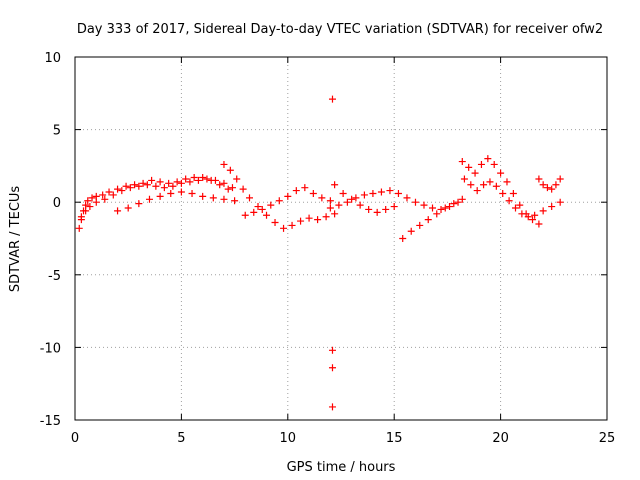 Image resolution: width=640 pixels, height=480 pixels. What do you see at coordinates (50, 348) in the screenshot?
I see `y-tick-label: -10` at bounding box center [50, 348].